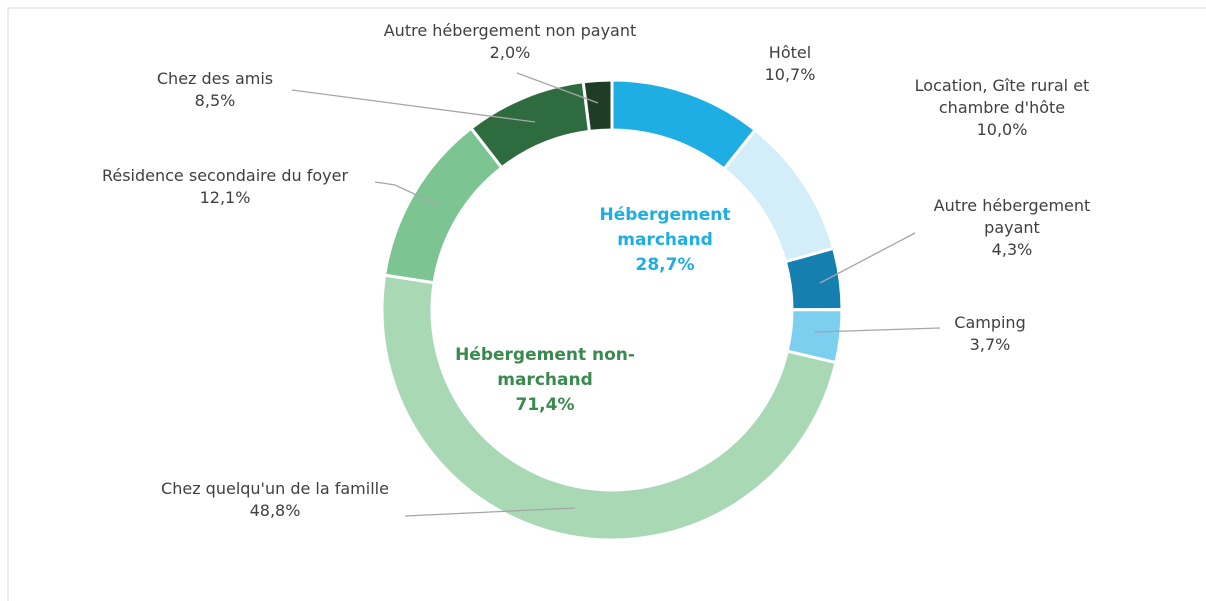 The image size is (1206, 601). Describe the element at coordinates (665, 265) in the screenshot. I see `group-value: 28,7%` at that location.